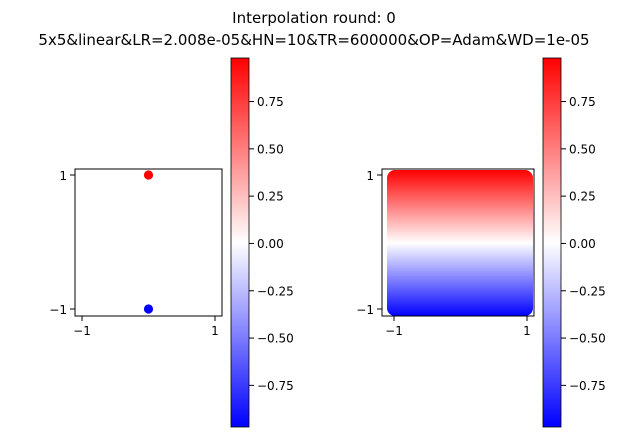 This screenshot has width=629, height=437. I want to click on right-xtick-label-right: 1, so click(527, 331).